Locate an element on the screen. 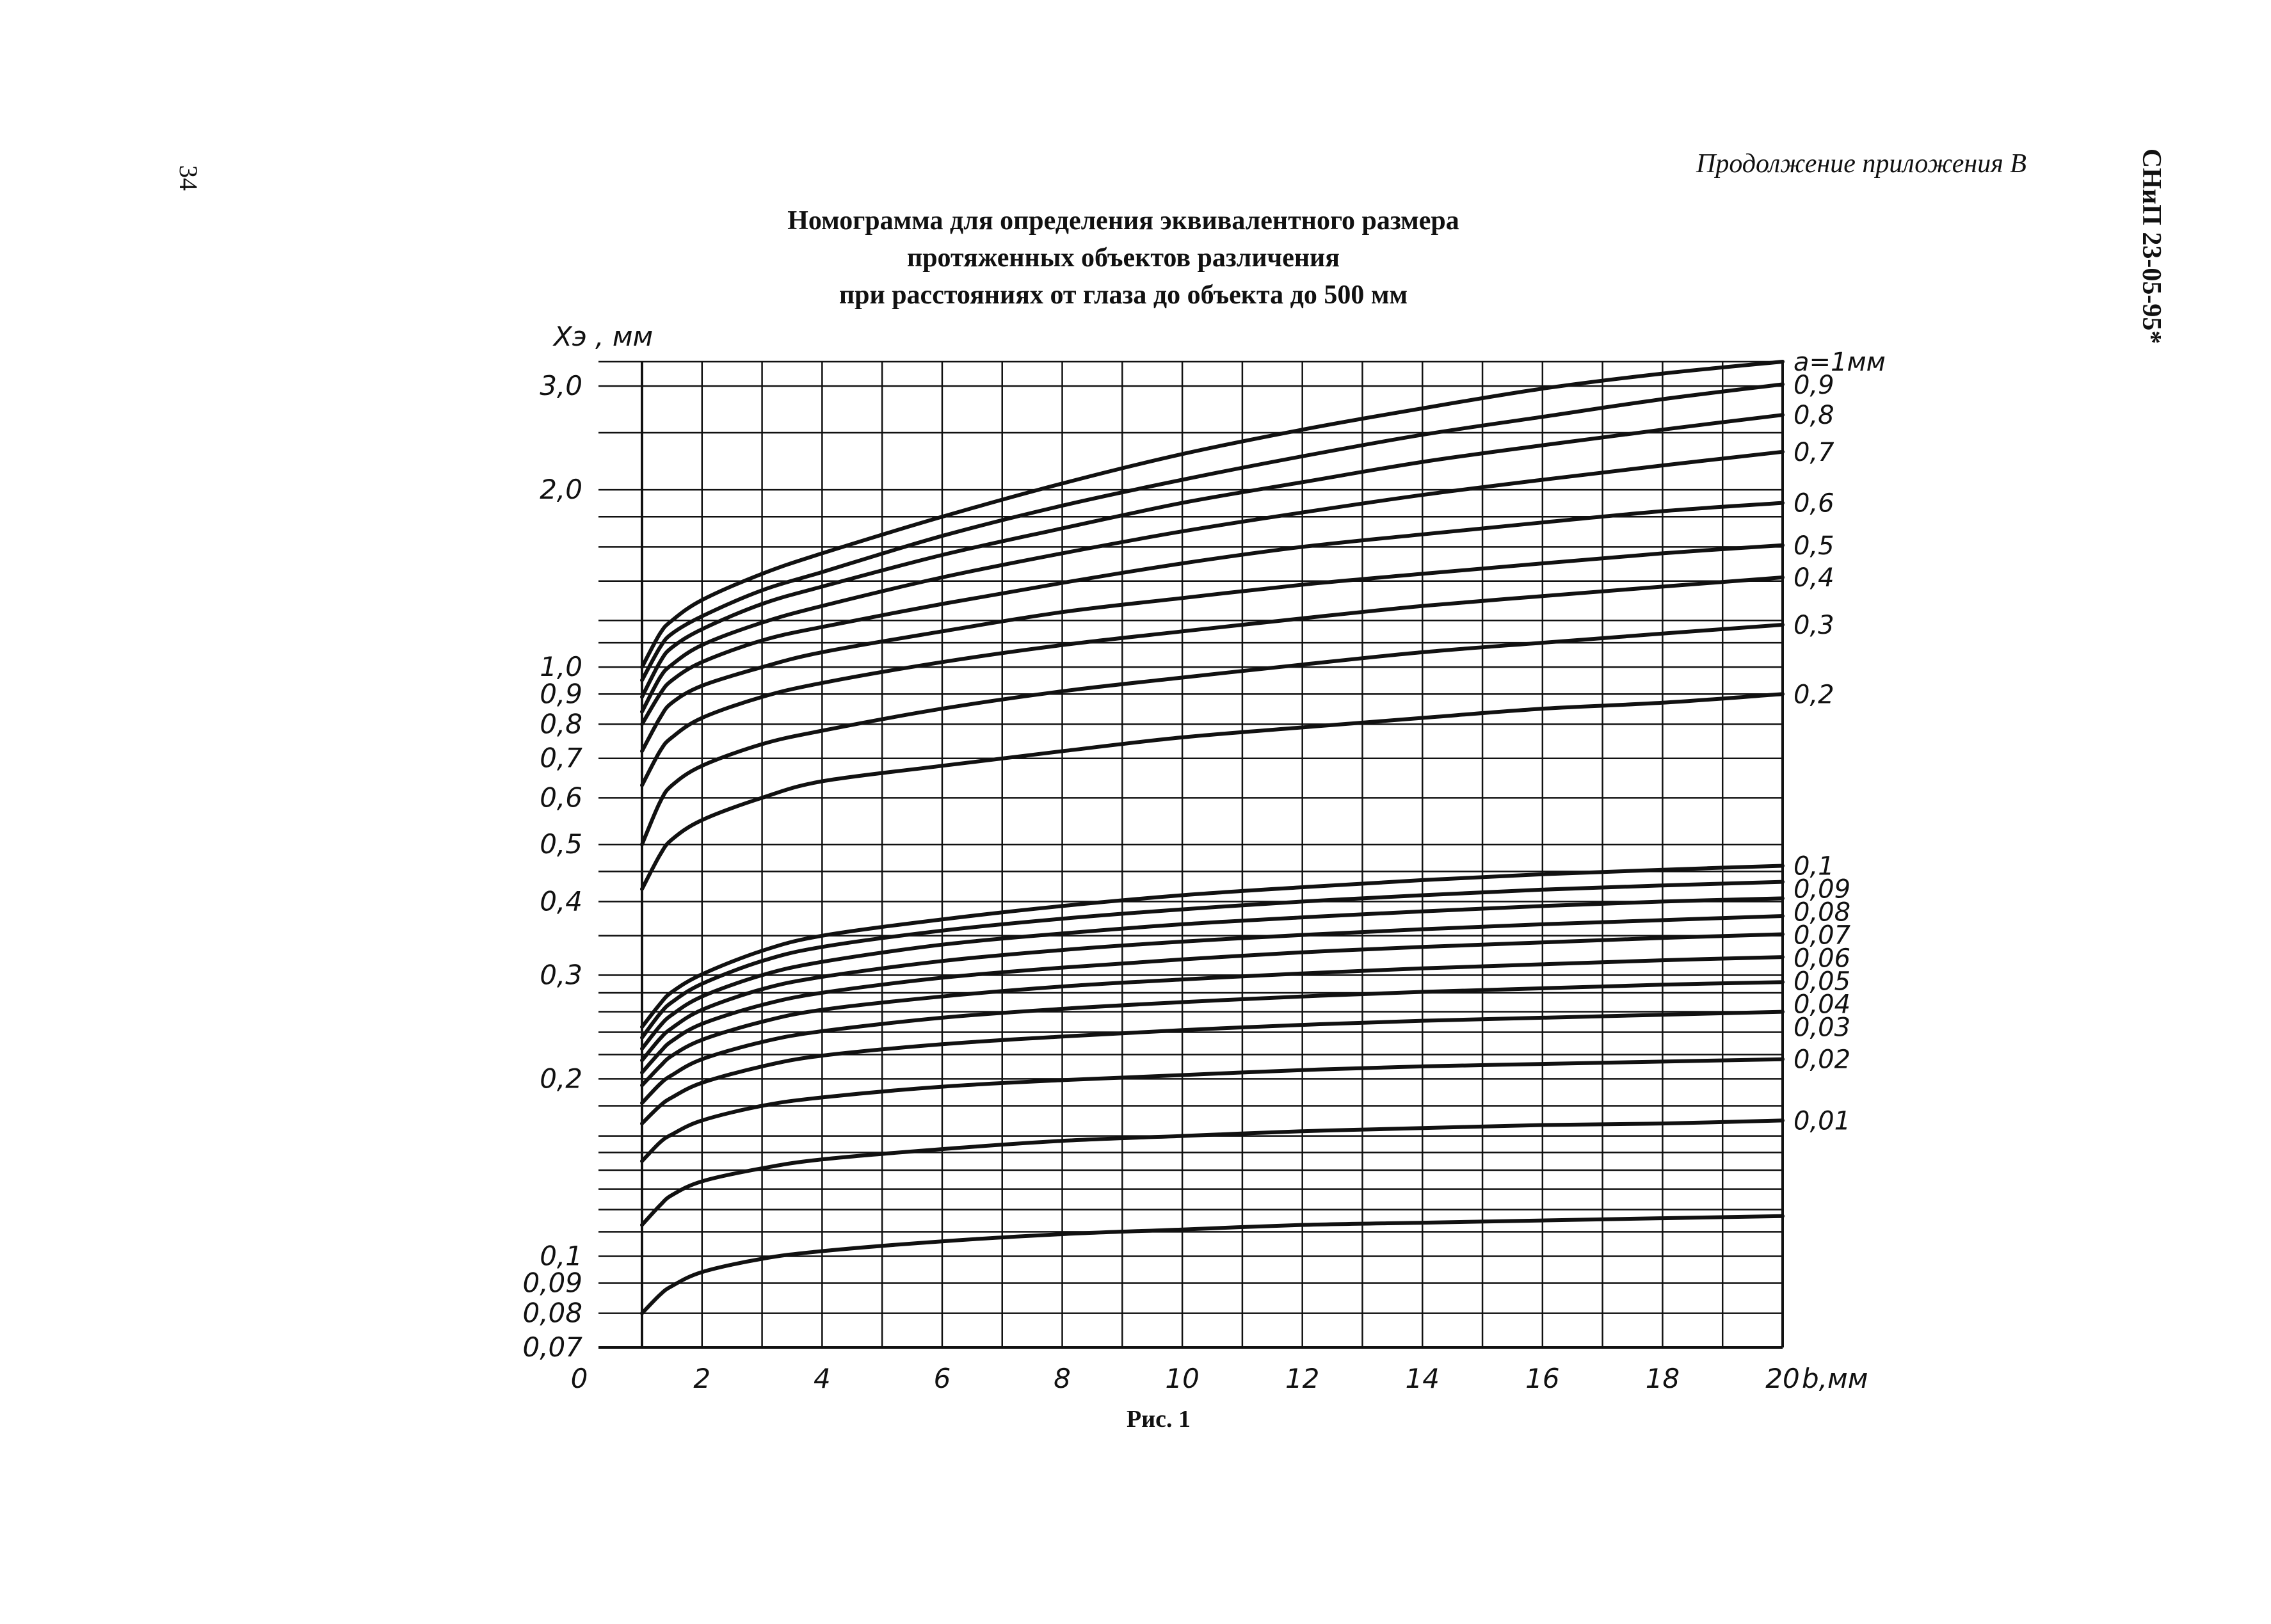 Image resolution: width=2271 pixels, height=1624 pixels. y-tick-label: 0,07 is located at coordinates (552, 1347).